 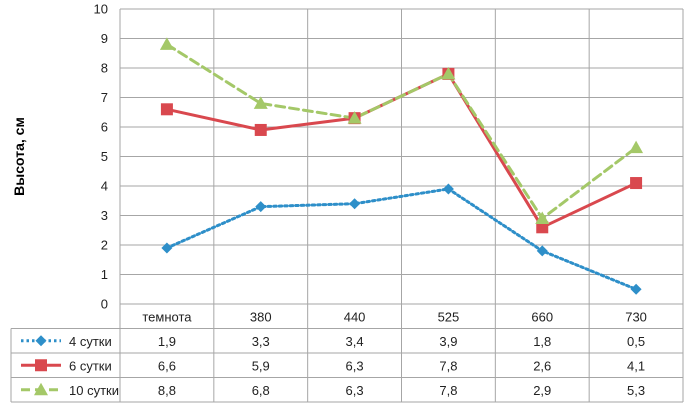 I want to click on y-tick-label: 7, so click(x=104, y=97).